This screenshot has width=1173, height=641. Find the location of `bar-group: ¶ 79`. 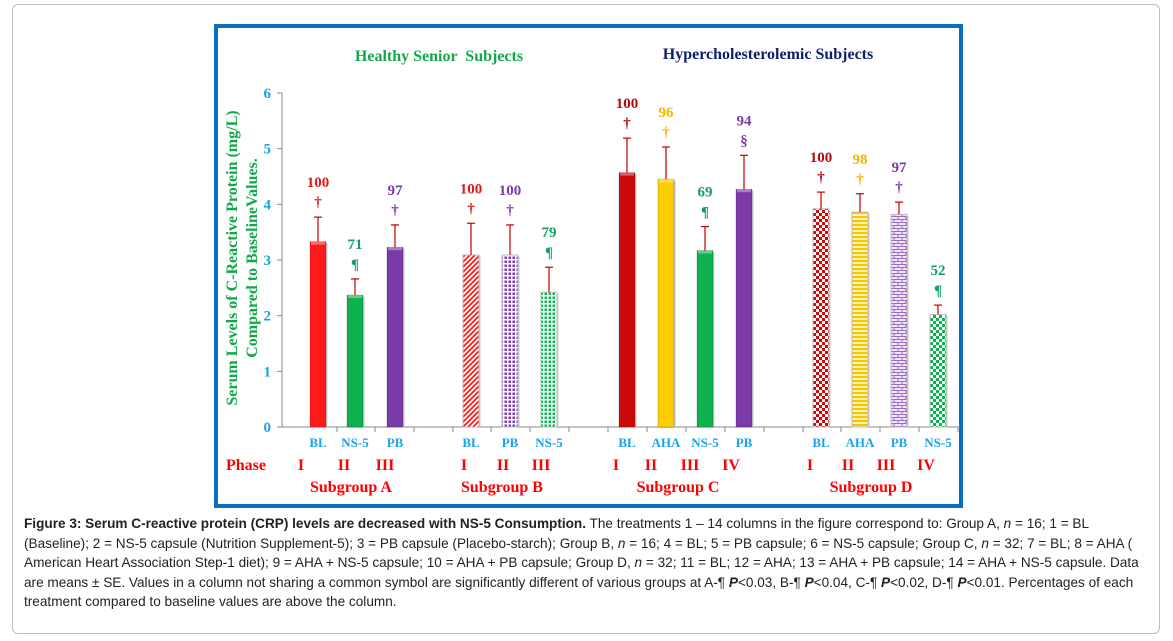

bar-group: ¶ 79 is located at coordinates (549, 326).